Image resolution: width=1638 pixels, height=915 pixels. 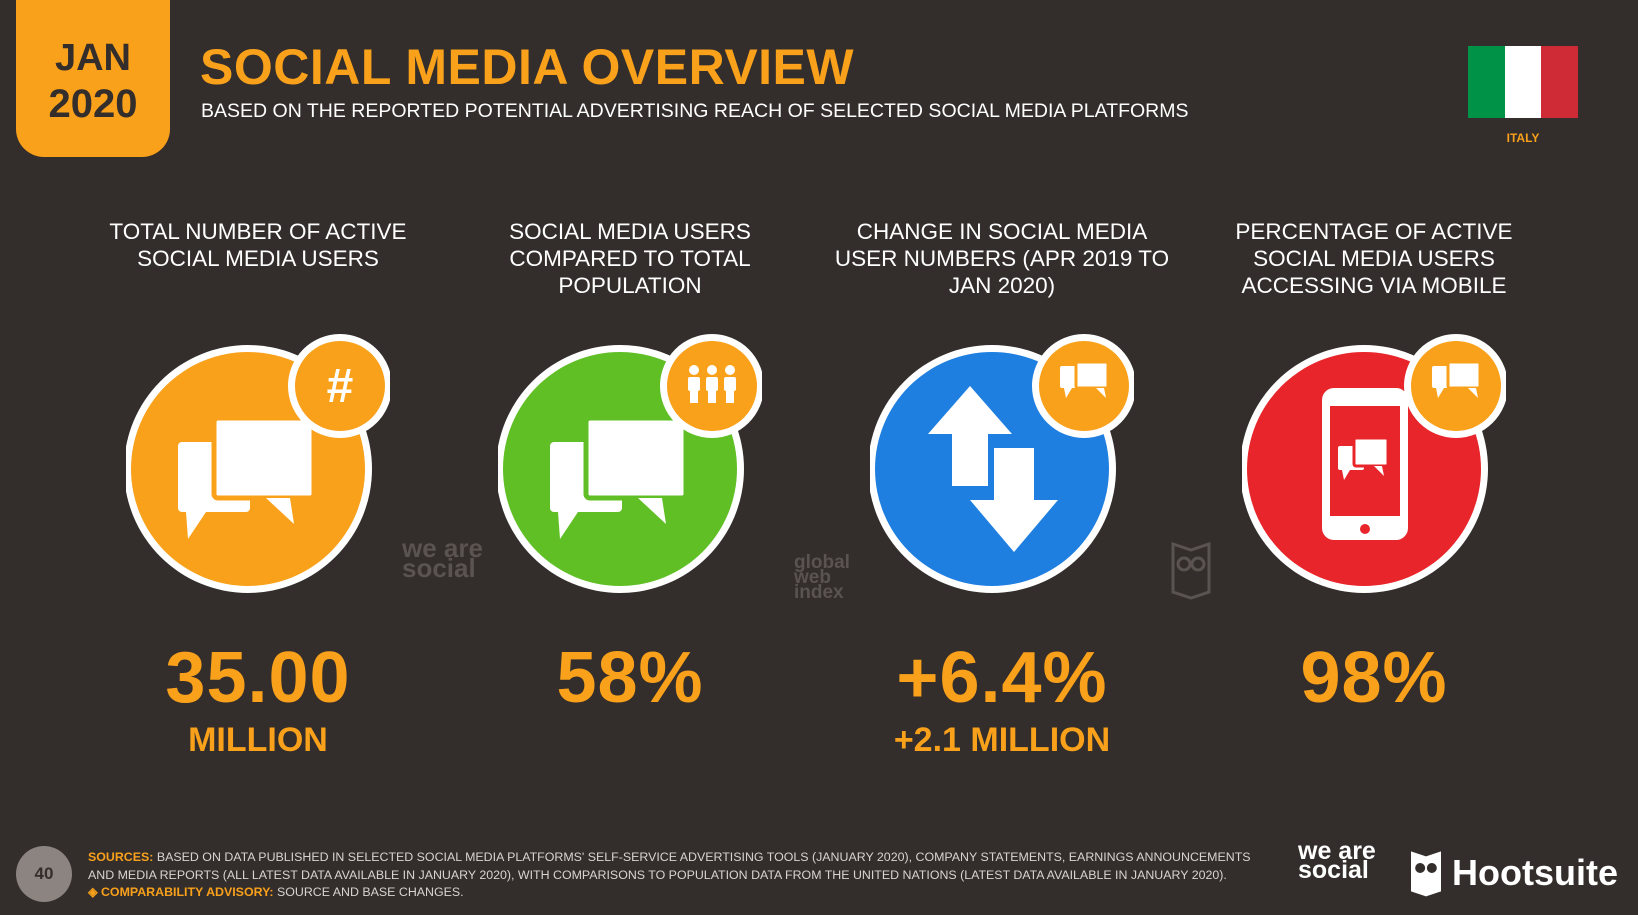 What do you see at coordinates (1002, 463) in the screenshot?
I see `up-down-arrows-icon` at bounding box center [1002, 463].